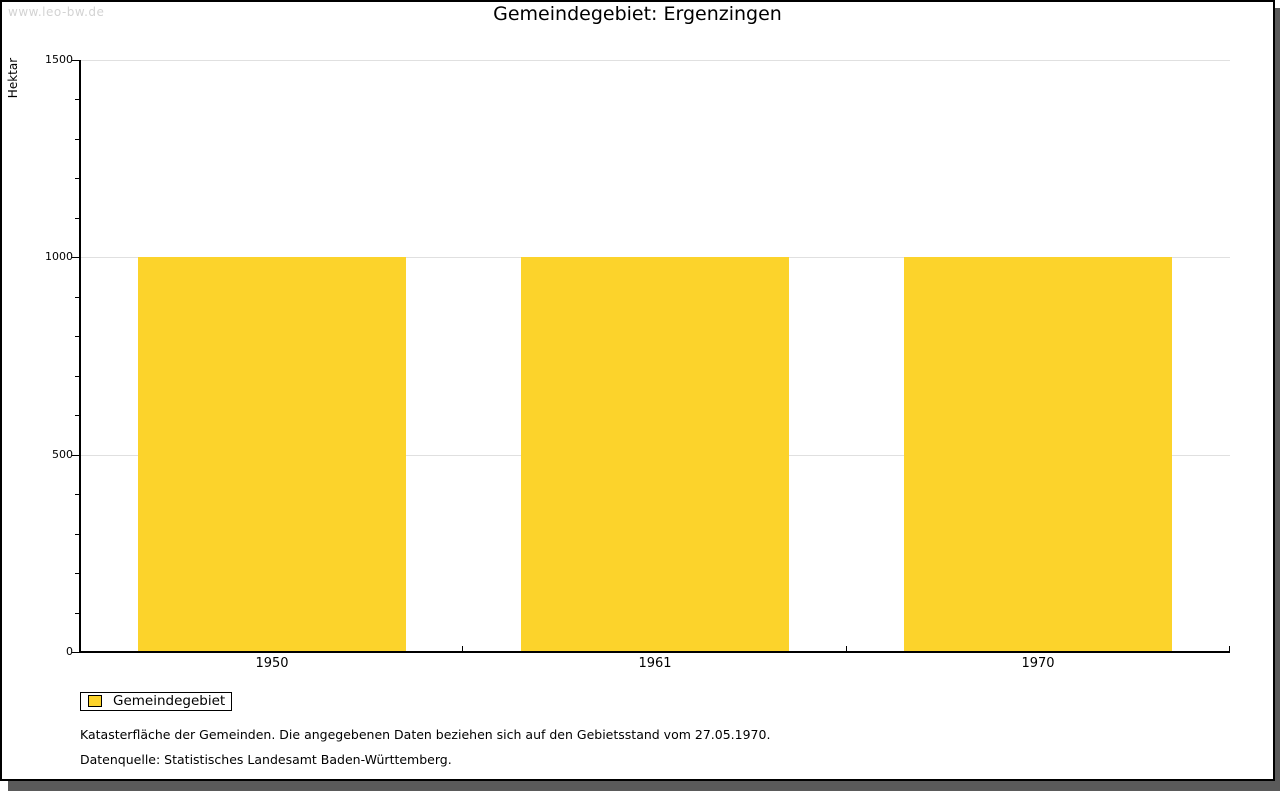 This screenshot has width=1280, height=791. I want to click on y-axis-title: Hektar, so click(13, 78).